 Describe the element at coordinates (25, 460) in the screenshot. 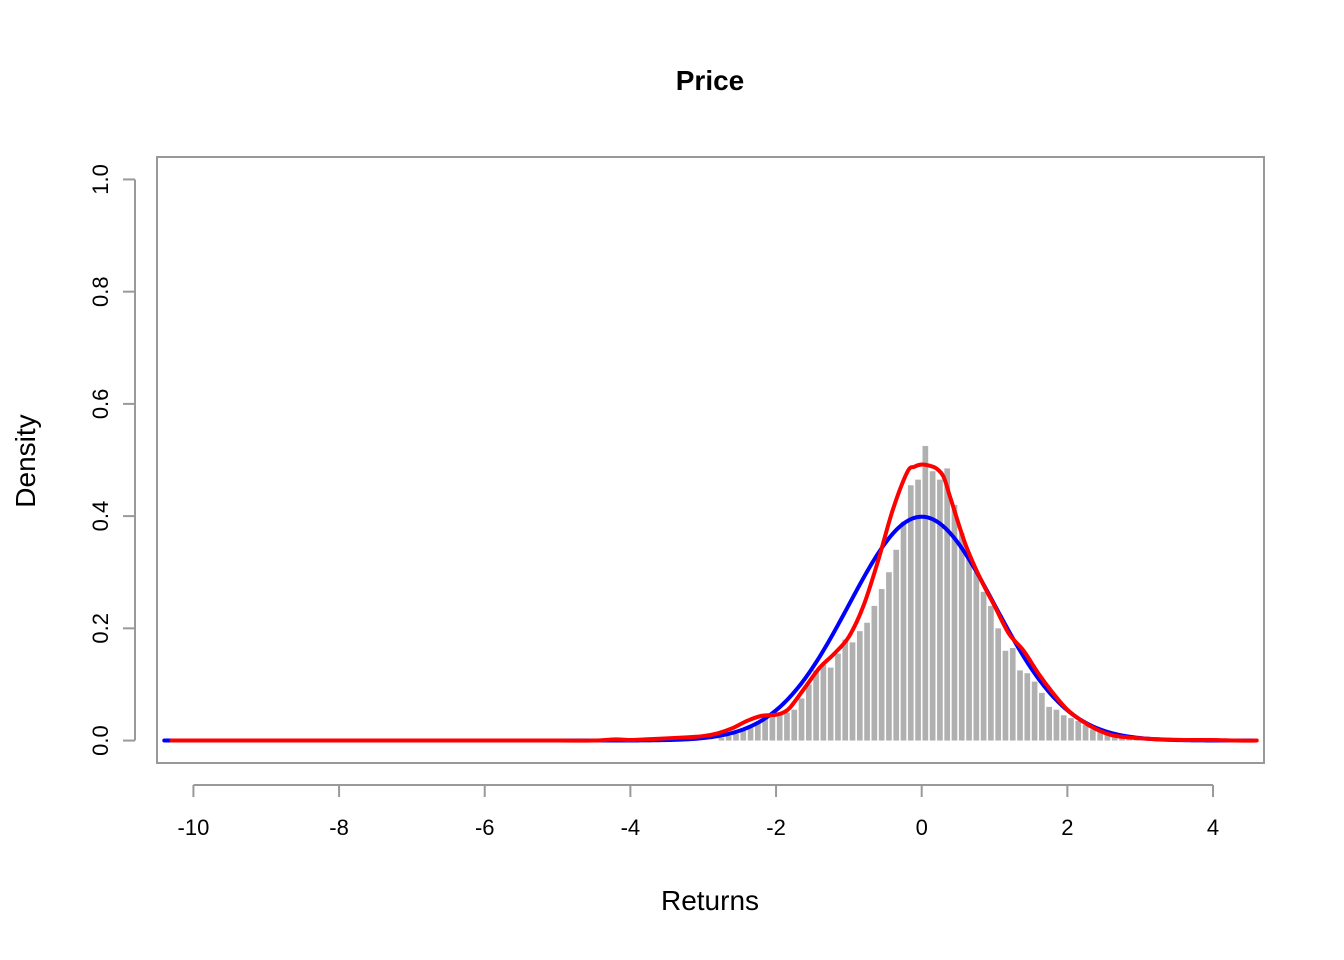

I see `y-axis-label: Density` at that location.